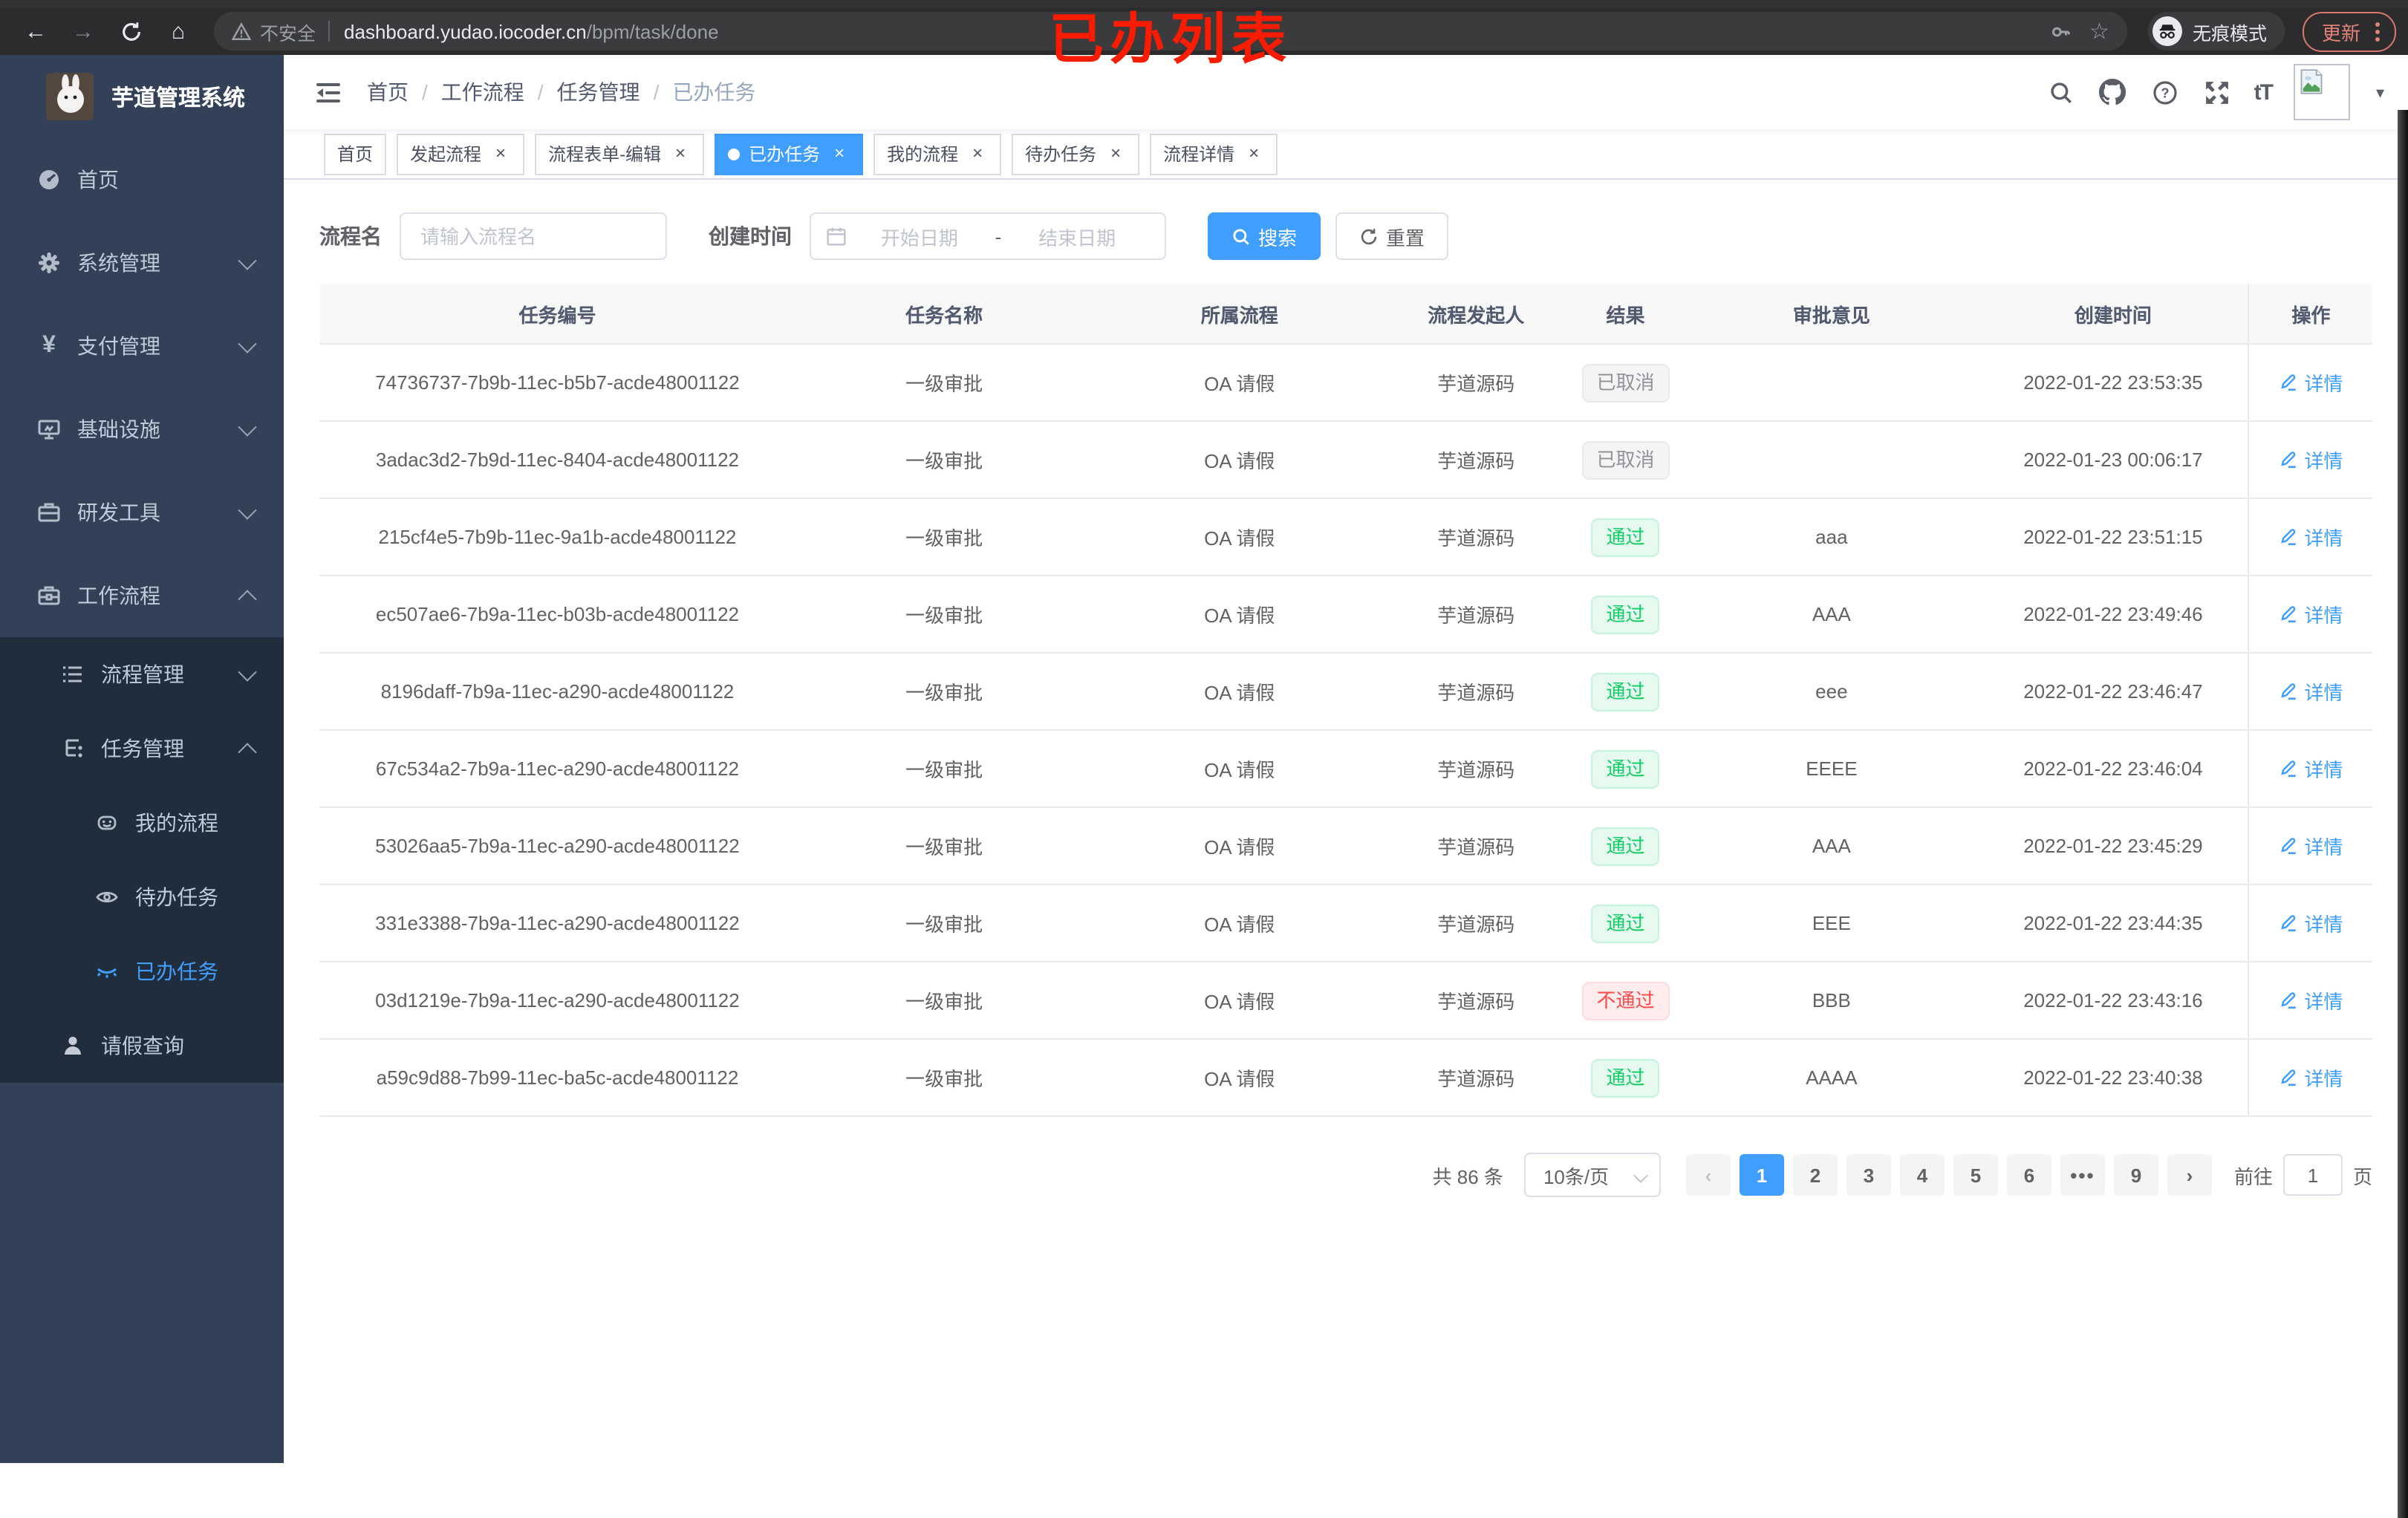  I want to click on help-icon: ?, so click(2165, 92).